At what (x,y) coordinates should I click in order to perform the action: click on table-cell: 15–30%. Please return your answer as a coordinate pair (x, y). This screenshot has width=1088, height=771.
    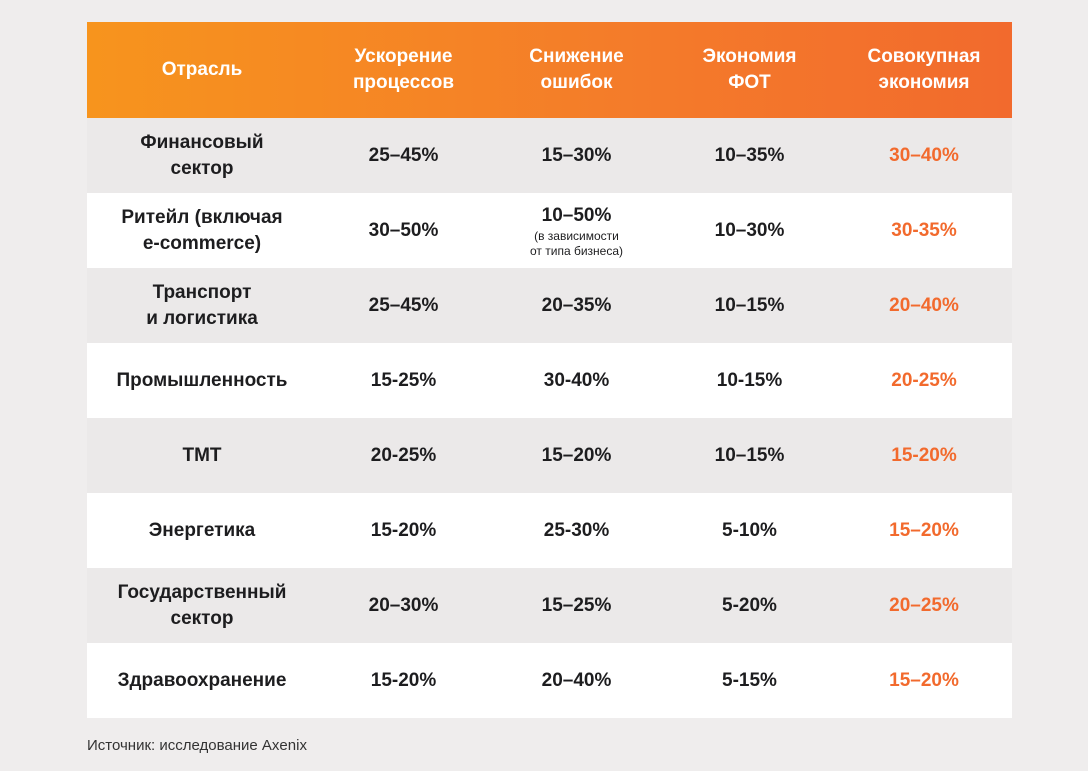
    Looking at the image, I should click on (576, 155).